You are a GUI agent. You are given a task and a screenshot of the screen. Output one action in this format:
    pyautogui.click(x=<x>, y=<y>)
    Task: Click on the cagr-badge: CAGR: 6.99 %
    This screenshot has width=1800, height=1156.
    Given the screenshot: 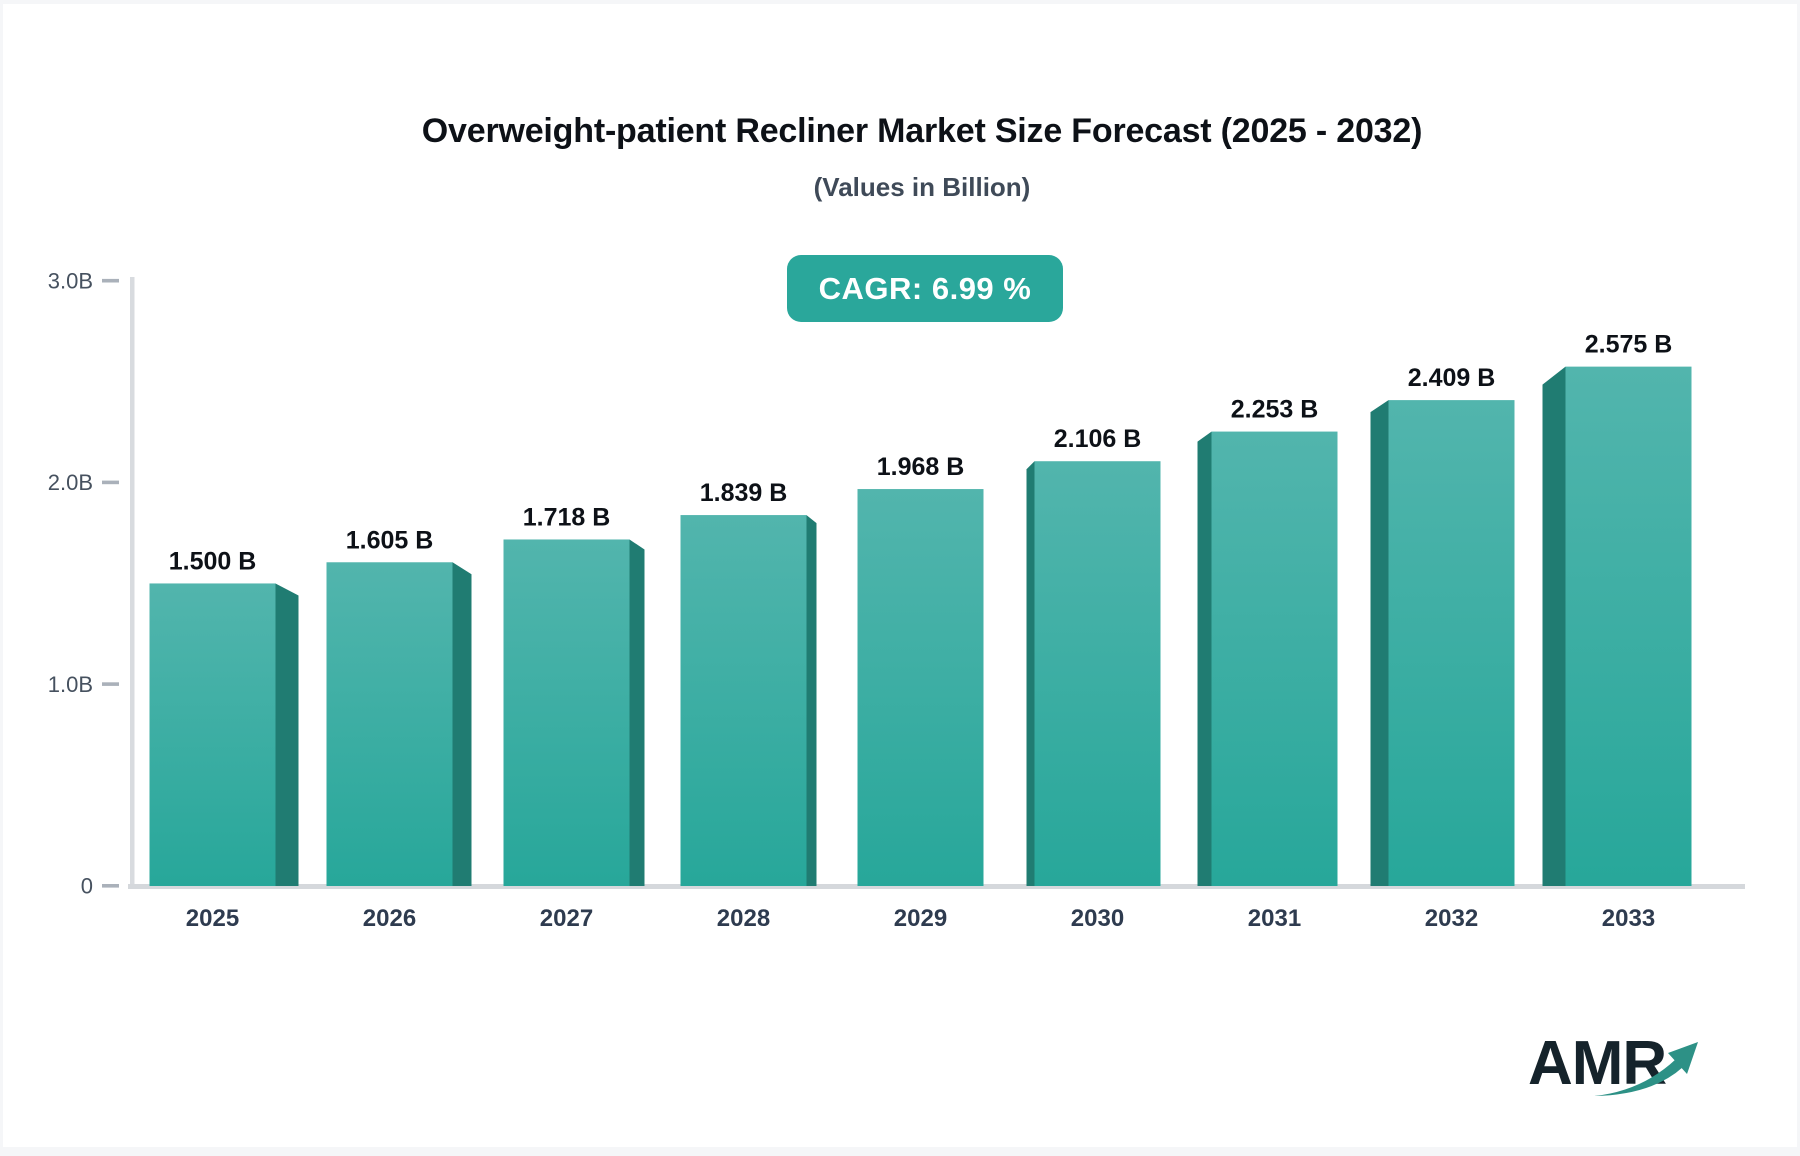 What is the action you would take?
    pyautogui.click(x=925, y=288)
    